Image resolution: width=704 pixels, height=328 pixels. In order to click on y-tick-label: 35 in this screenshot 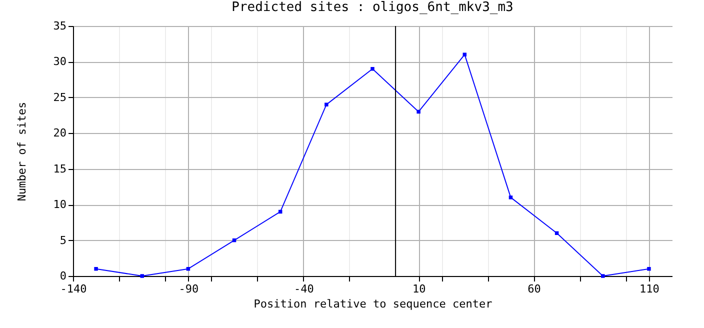, I will do `click(59, 26)`.